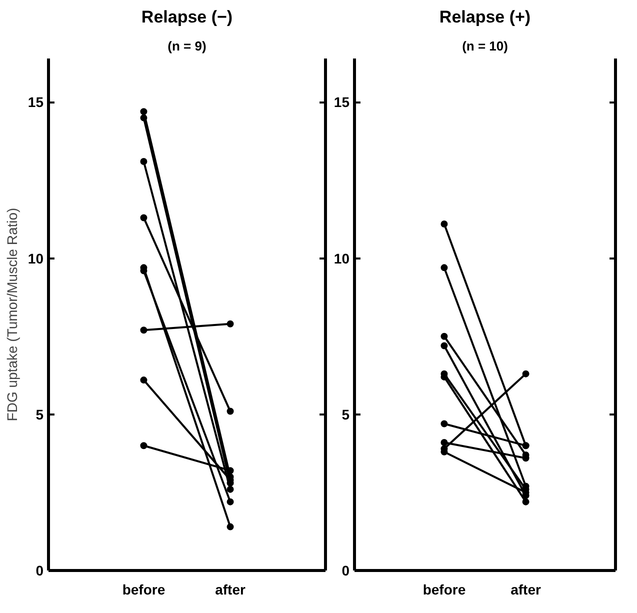 The width and height of the screenshot is (637, 613). I want to click on chart-title: Relapse (−), so click(187, 17).